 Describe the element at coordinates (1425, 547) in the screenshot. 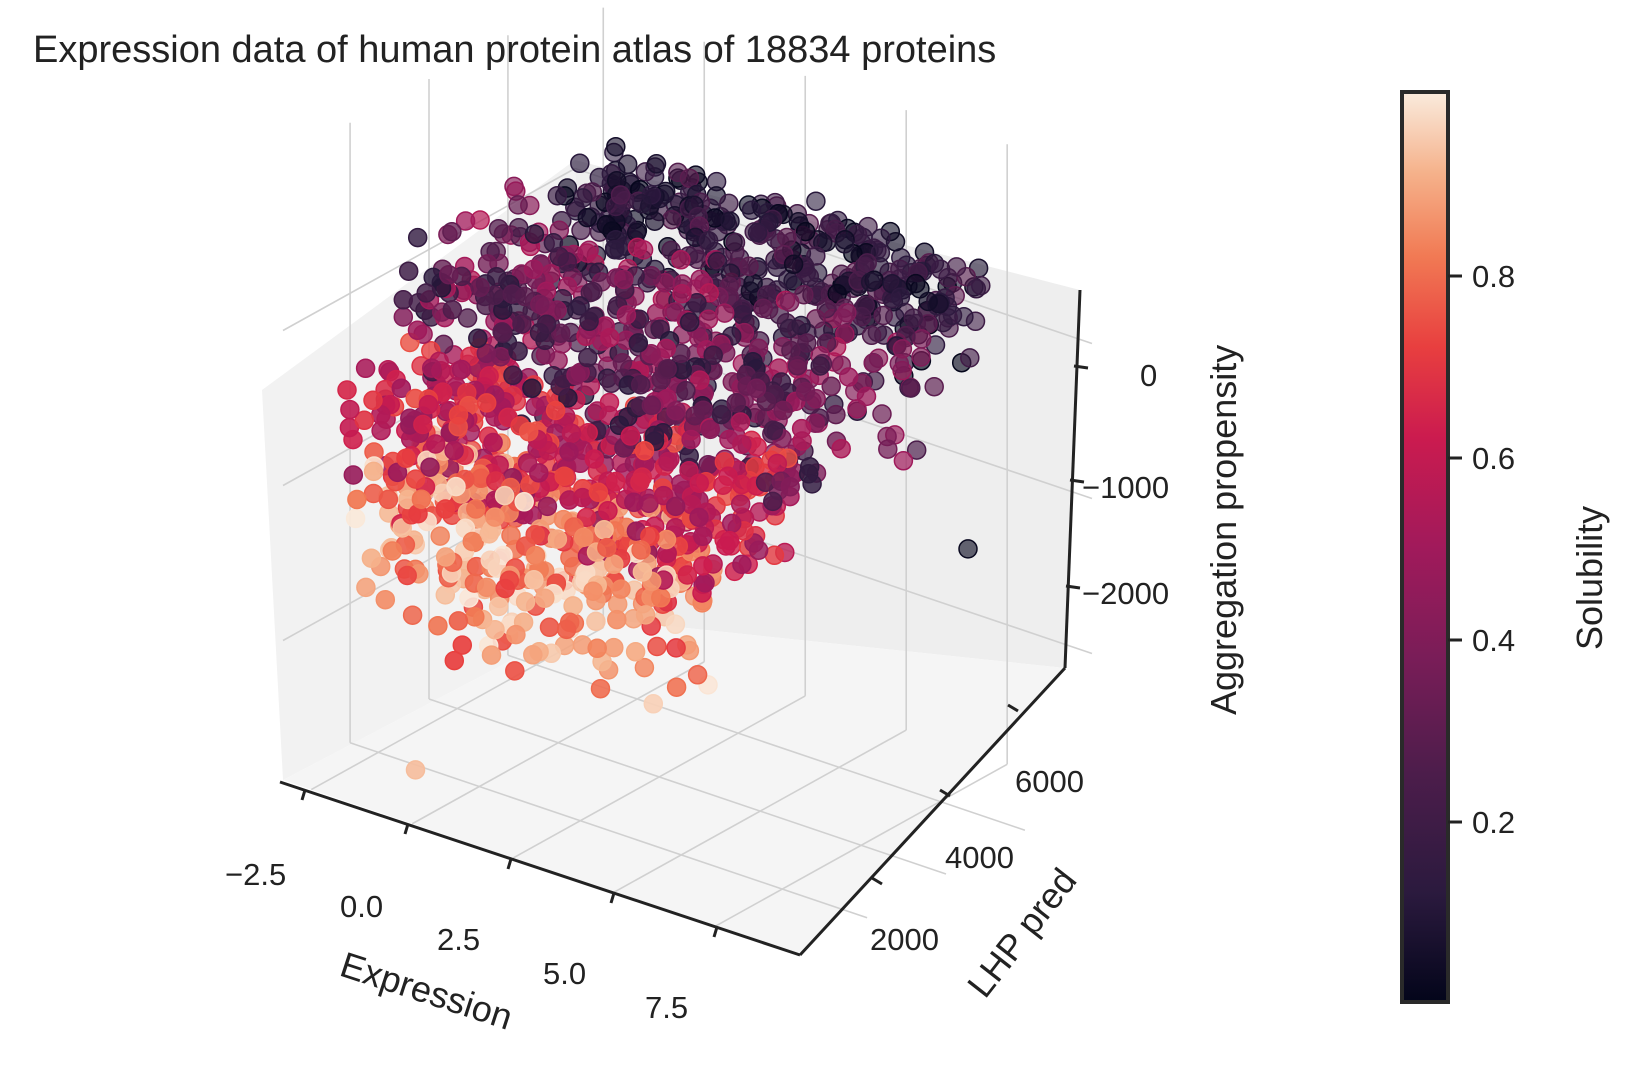

I see `colorbar` at that location.